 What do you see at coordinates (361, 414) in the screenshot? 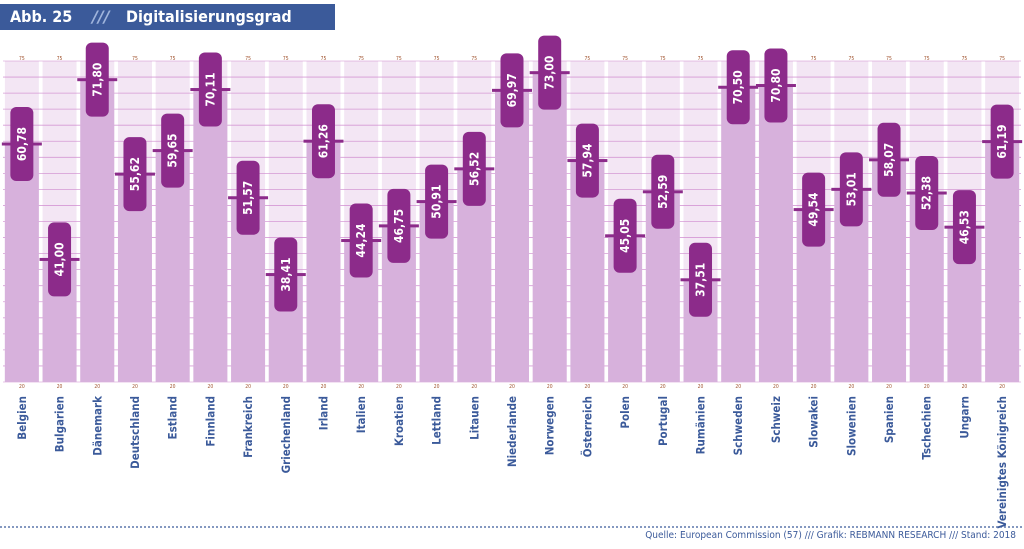
I see `category-label: Italien` at bounding box center [361, 414].